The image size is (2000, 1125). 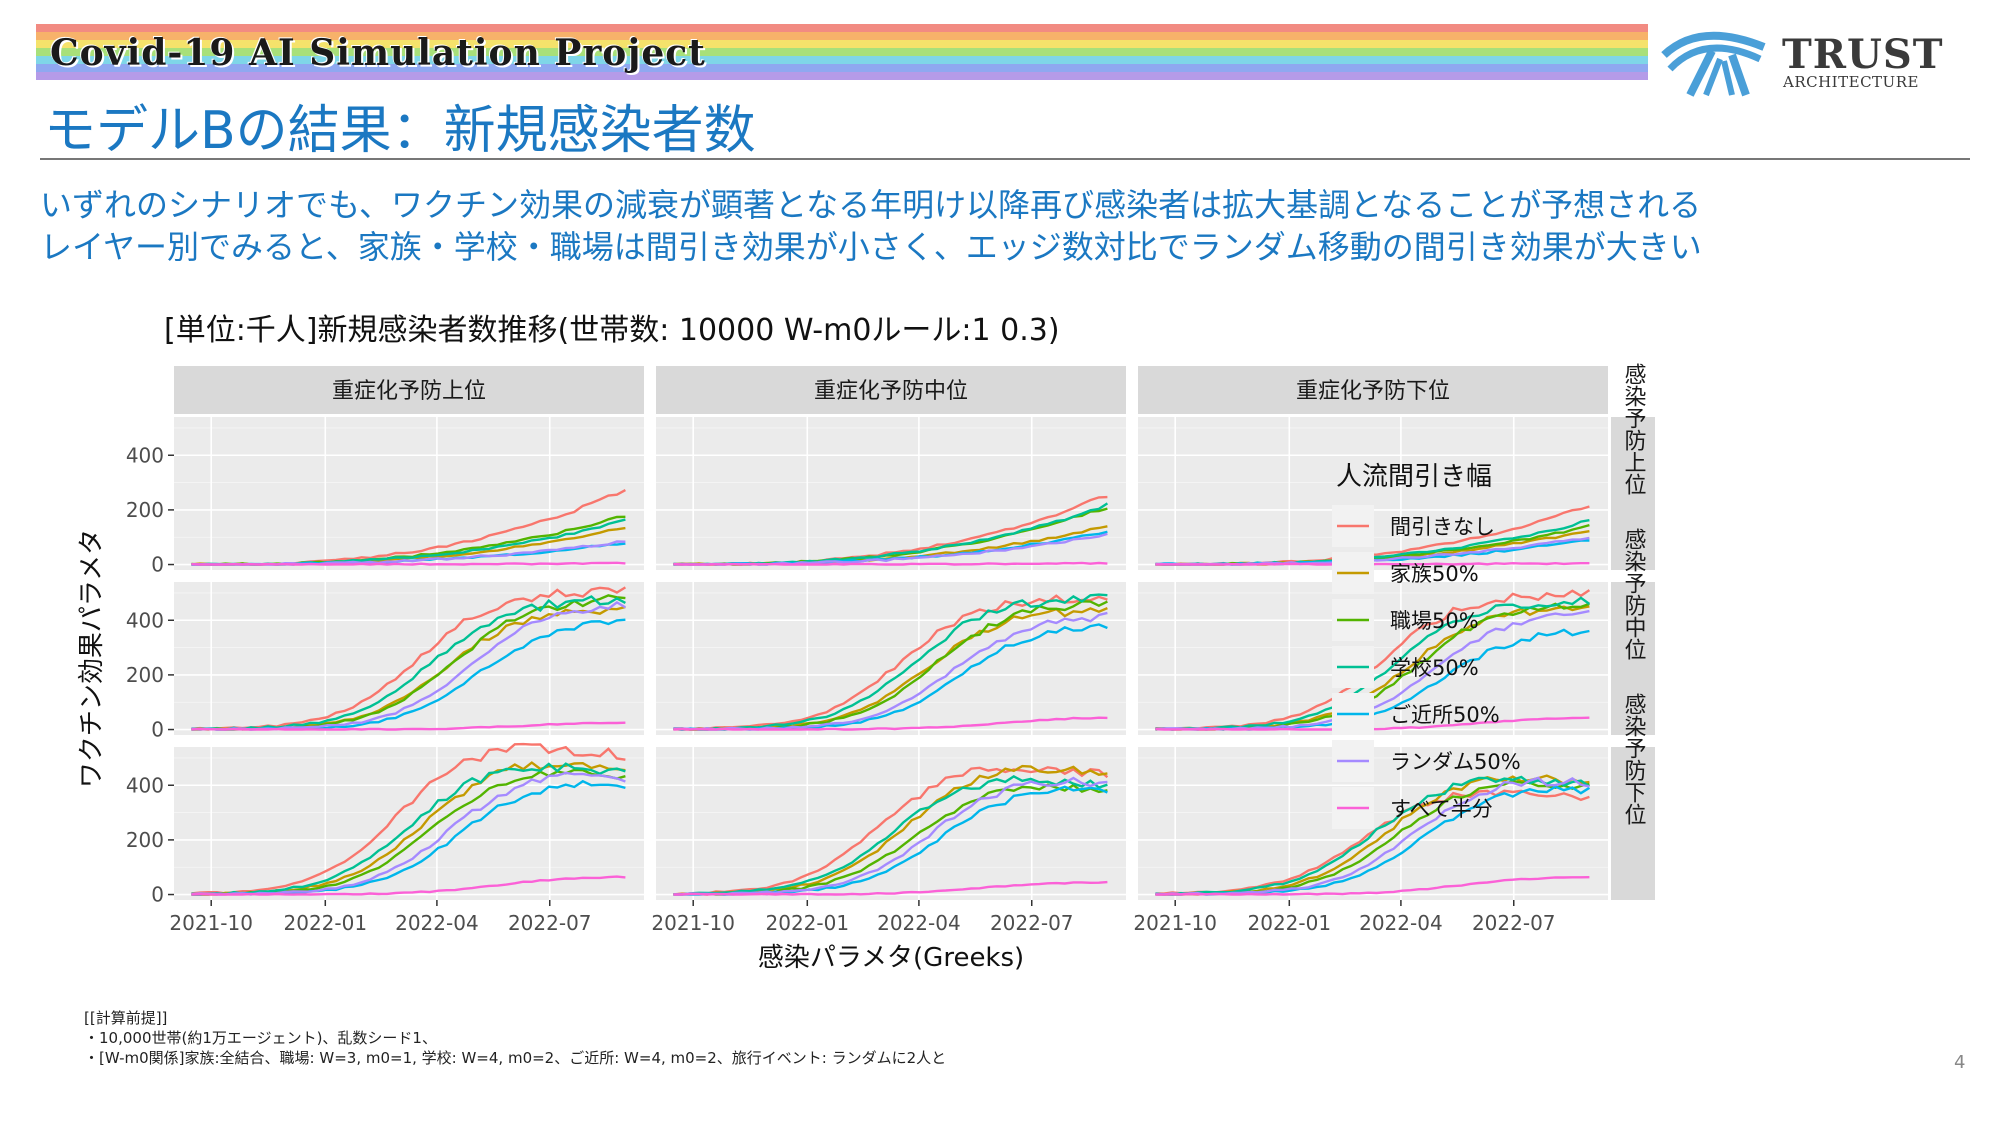 I want to click on legend-label: 間引きなし, so click(x=1442, y=527).